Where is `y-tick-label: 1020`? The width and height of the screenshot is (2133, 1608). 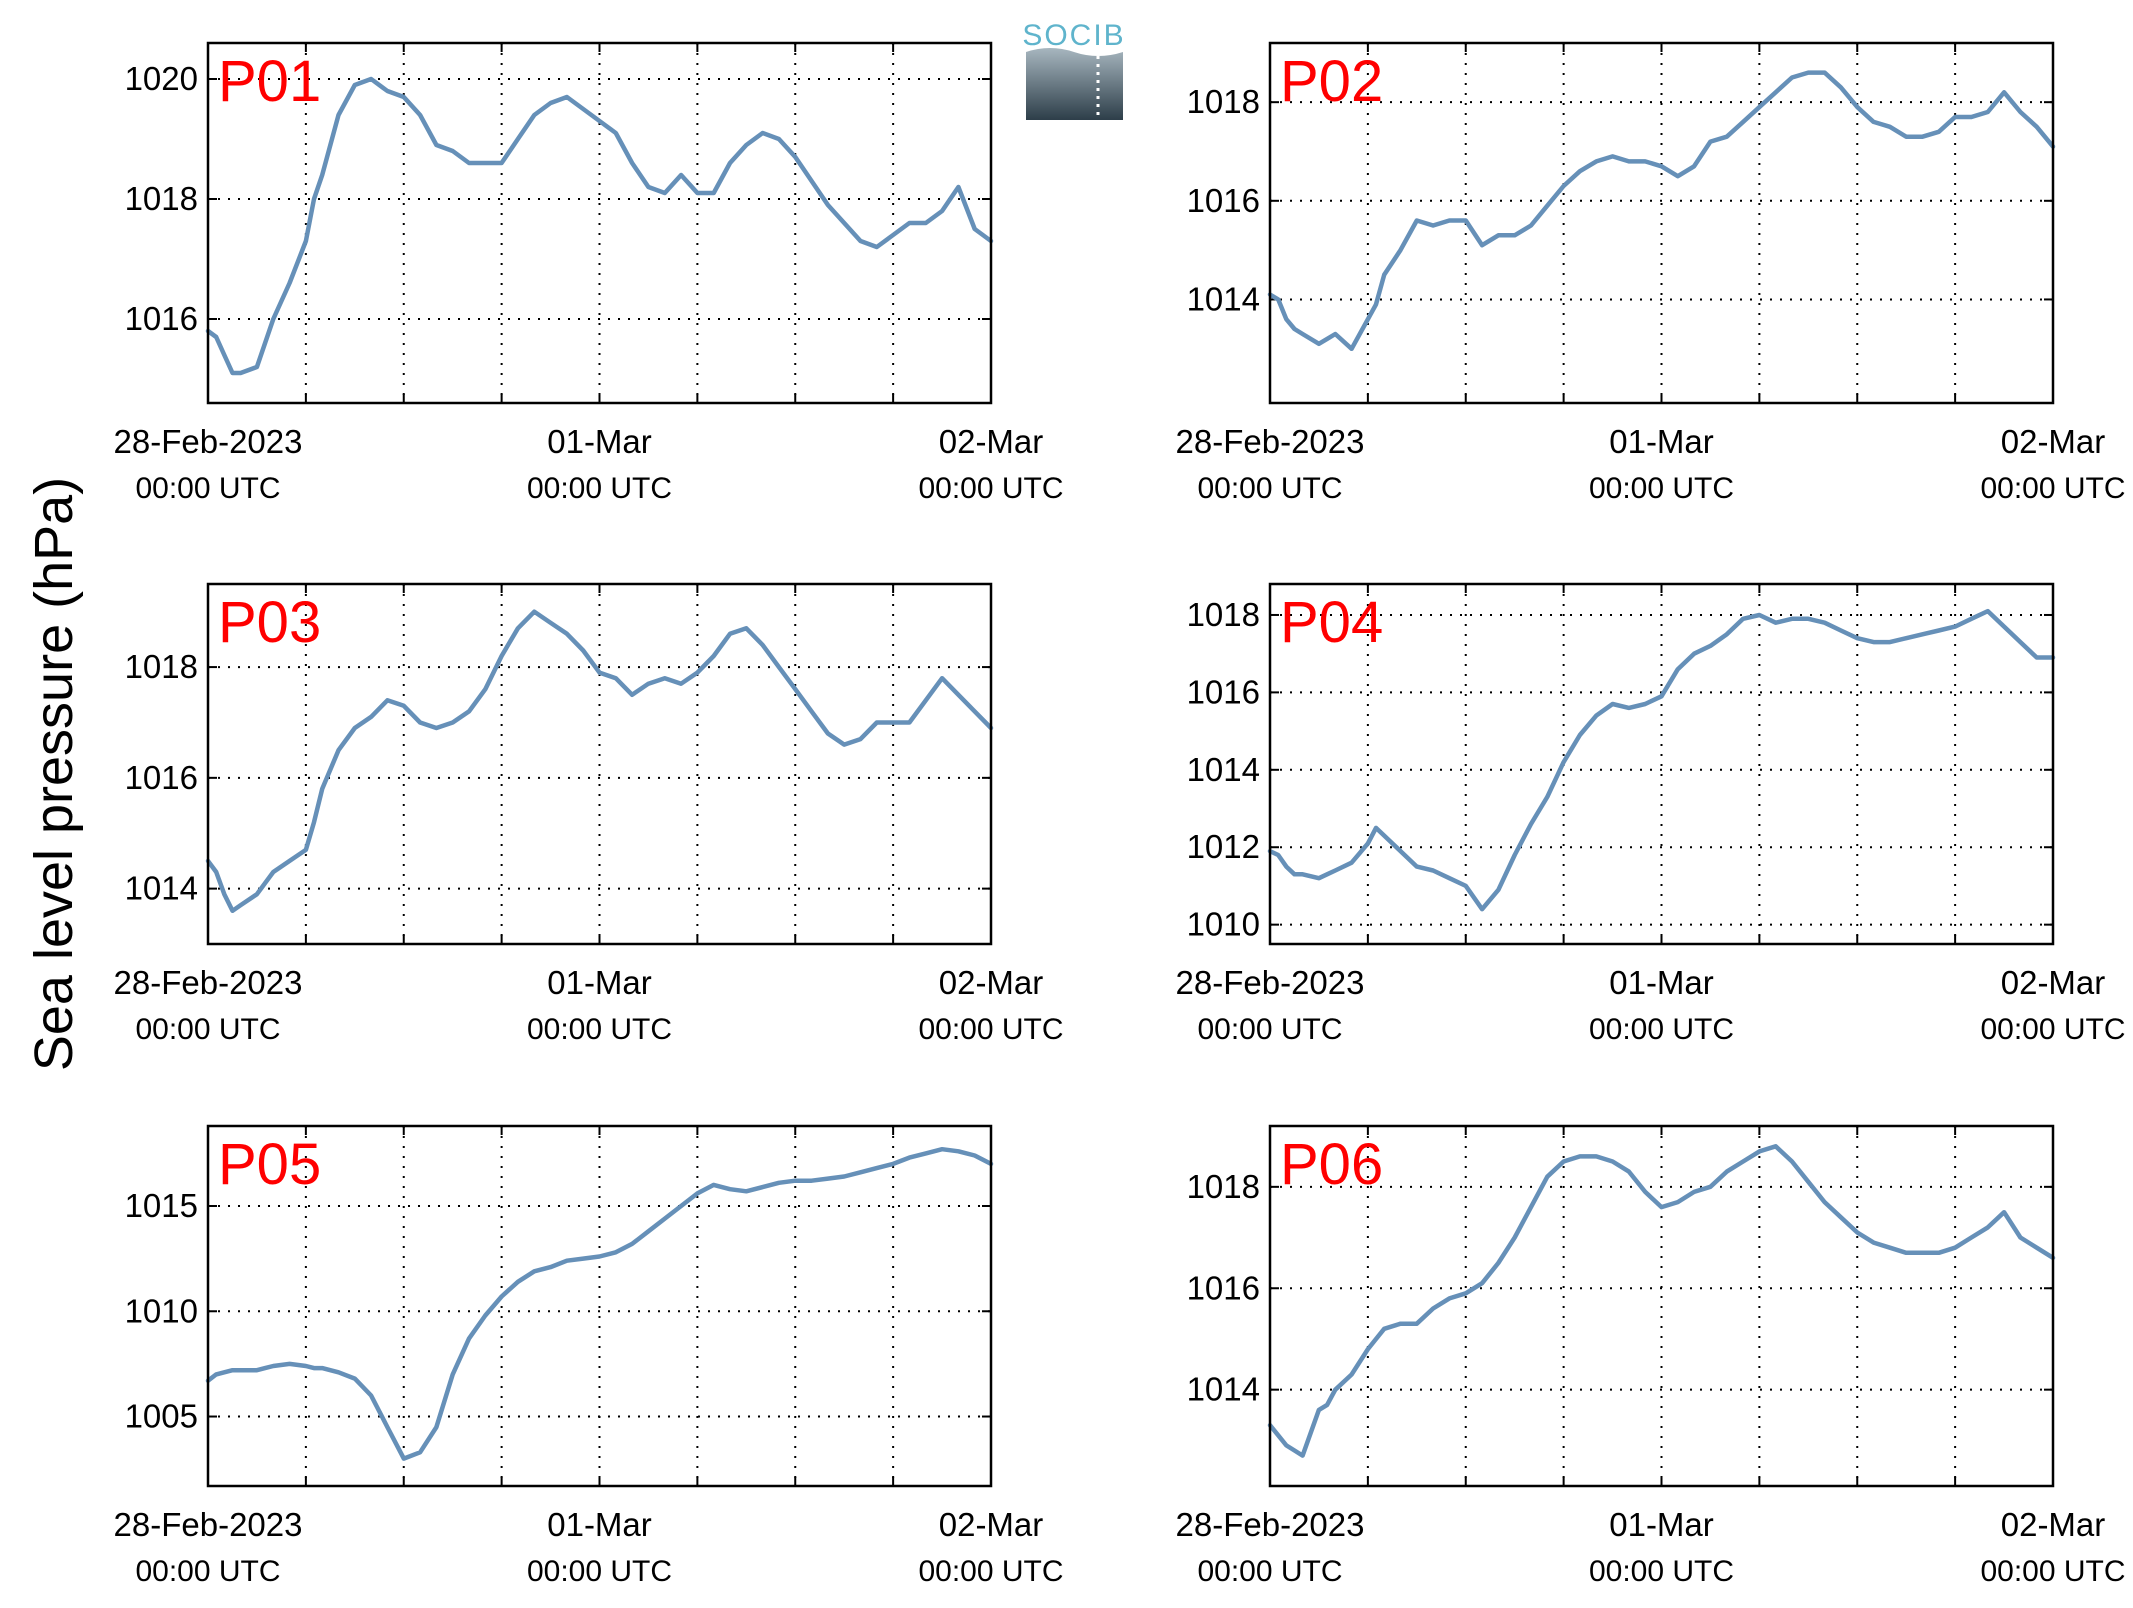 y-tick-label: 1020 is located at coordinates (161, 78).